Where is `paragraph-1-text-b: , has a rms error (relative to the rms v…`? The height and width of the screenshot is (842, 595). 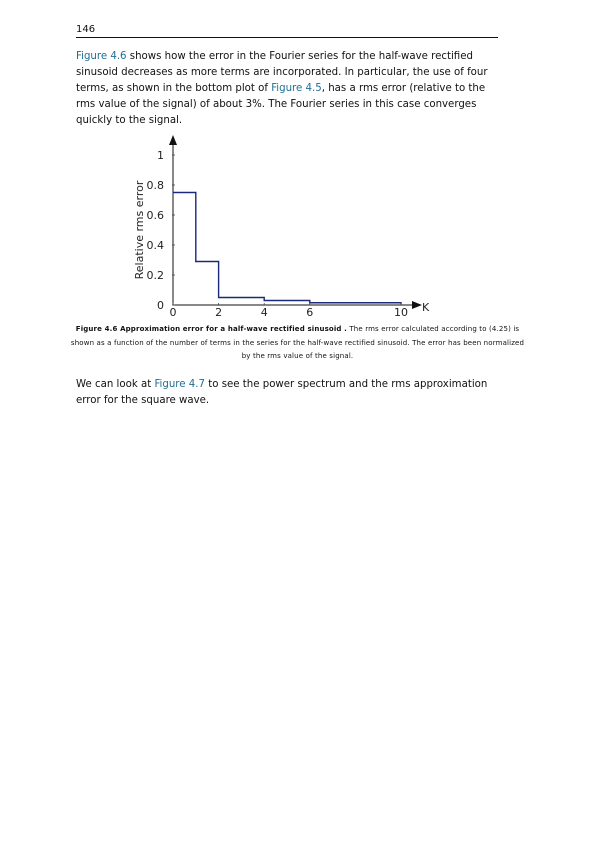 paragraph-1-text-b: , has a rms error (relative to the rms v… is located at coordinates (281, 104).